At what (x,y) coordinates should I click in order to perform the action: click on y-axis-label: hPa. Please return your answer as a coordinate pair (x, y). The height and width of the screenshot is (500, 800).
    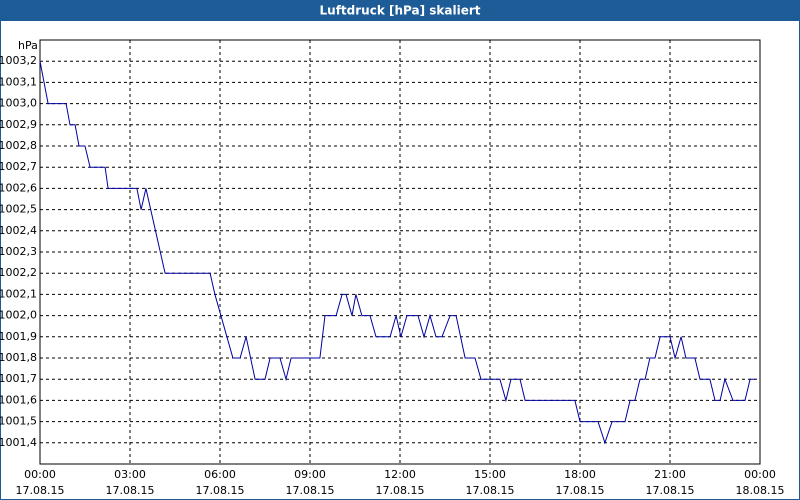
    Looking at the image, I should click on (28, 45).